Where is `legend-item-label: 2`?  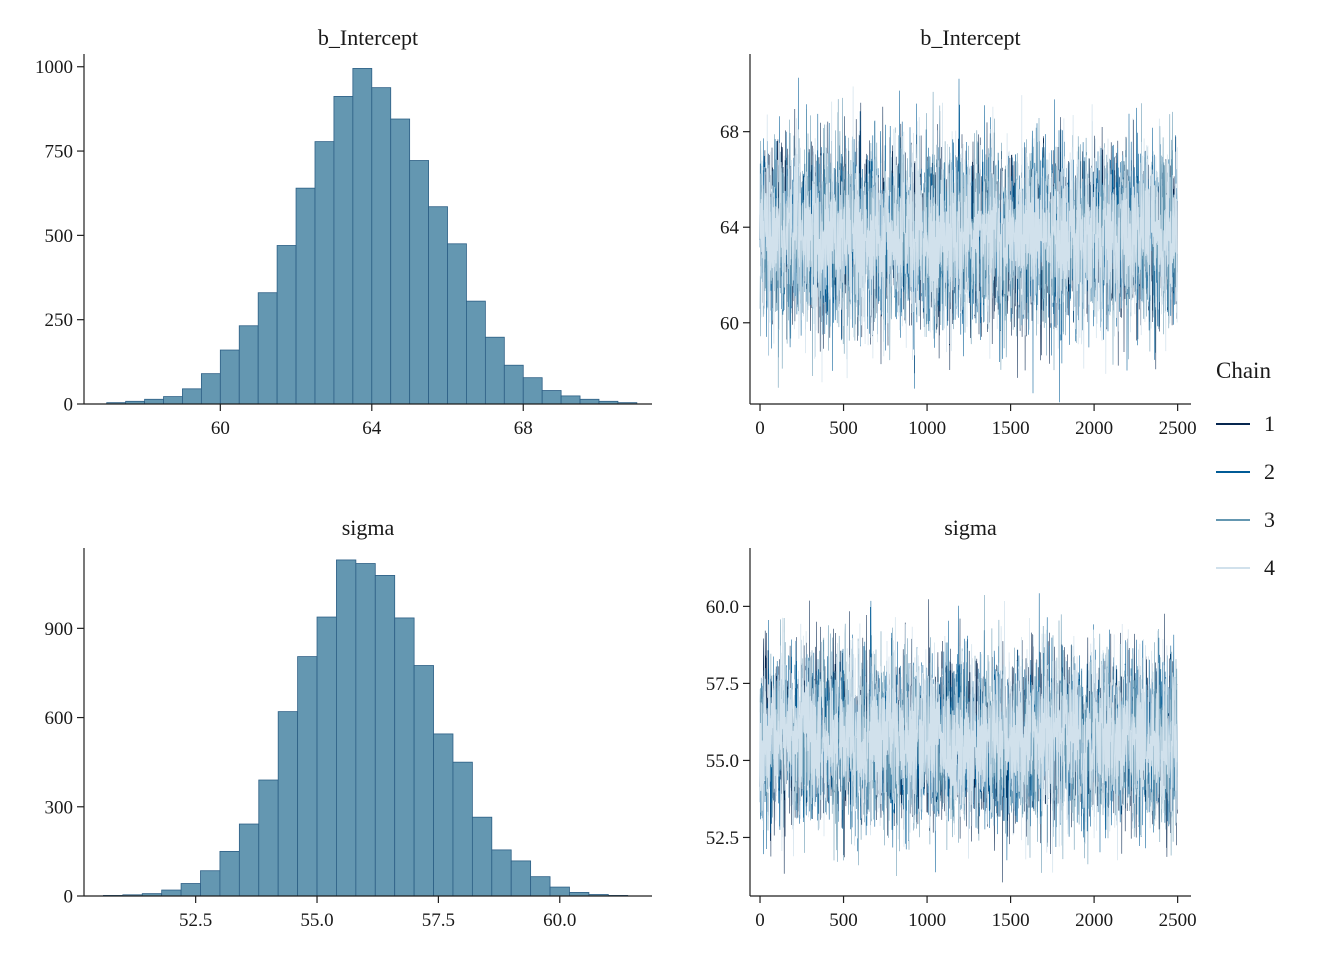
legend-item-label: 2 is located at coordinates (1269, 471).